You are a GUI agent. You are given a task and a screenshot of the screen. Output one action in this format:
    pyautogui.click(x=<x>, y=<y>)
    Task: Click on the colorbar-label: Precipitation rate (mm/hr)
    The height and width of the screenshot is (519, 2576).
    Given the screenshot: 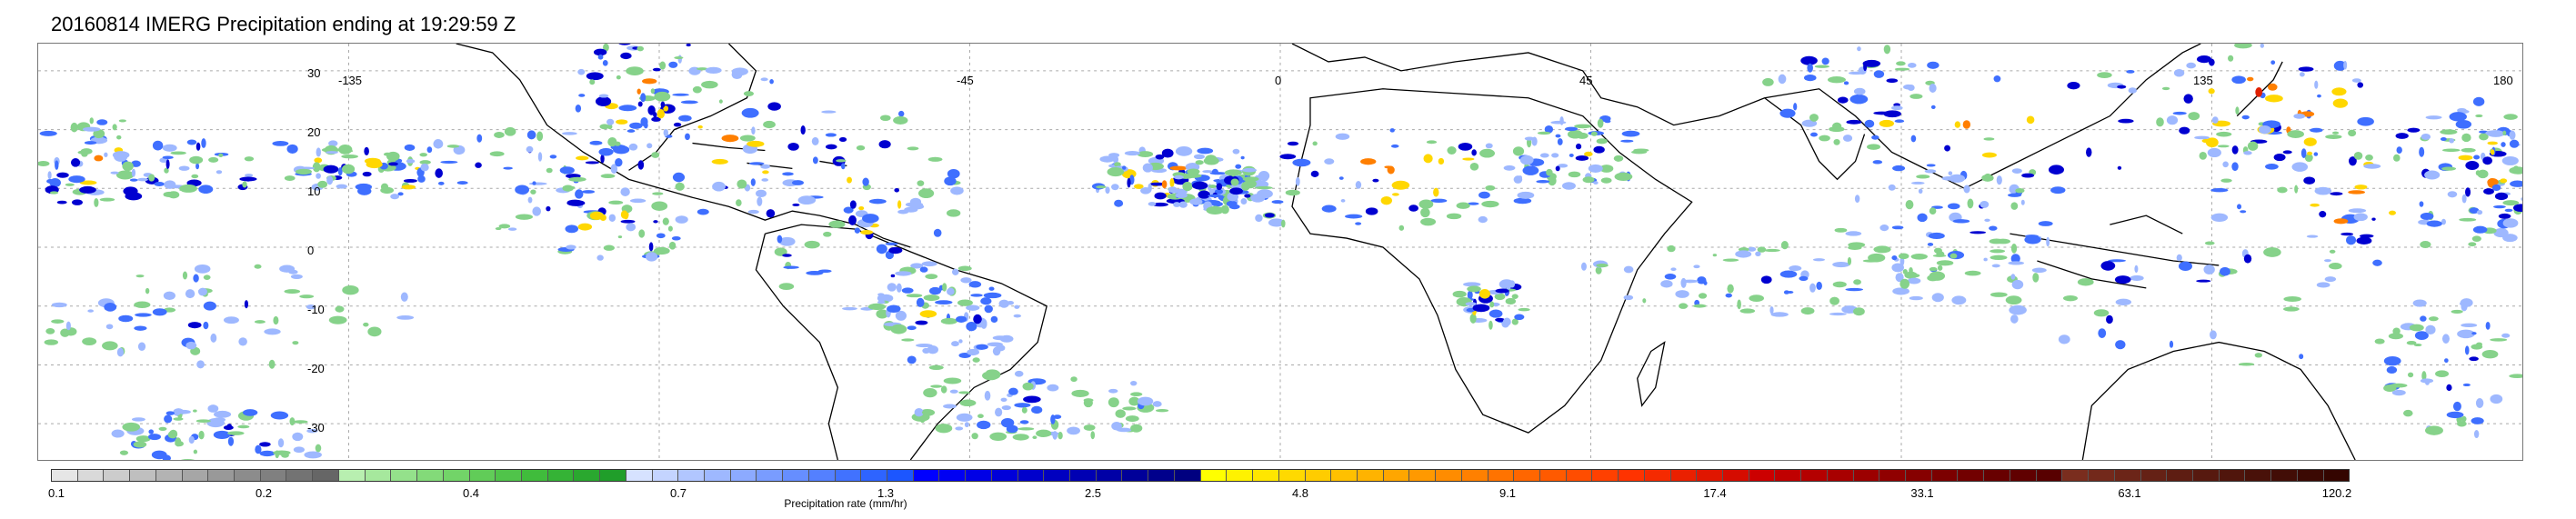 What is the action you would take?
    pyautogui.click(x=845, y=503)
    